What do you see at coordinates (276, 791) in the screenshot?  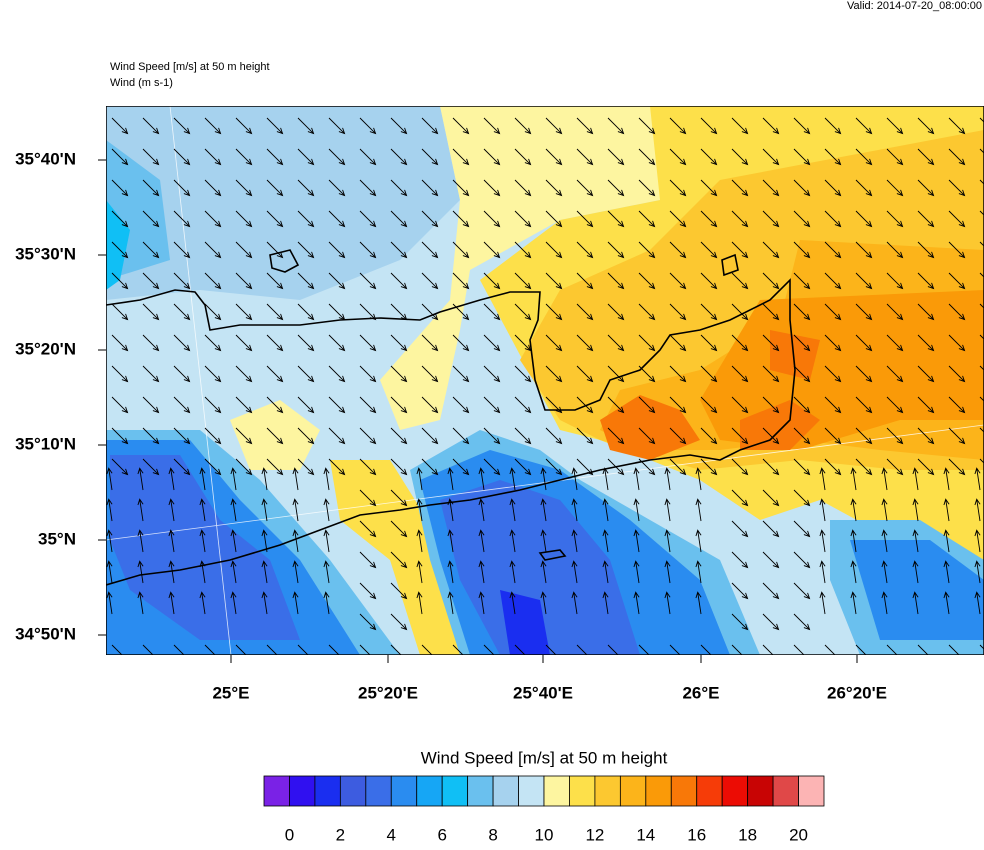 I see `colorbar-box` at bounding box center [276, 791].